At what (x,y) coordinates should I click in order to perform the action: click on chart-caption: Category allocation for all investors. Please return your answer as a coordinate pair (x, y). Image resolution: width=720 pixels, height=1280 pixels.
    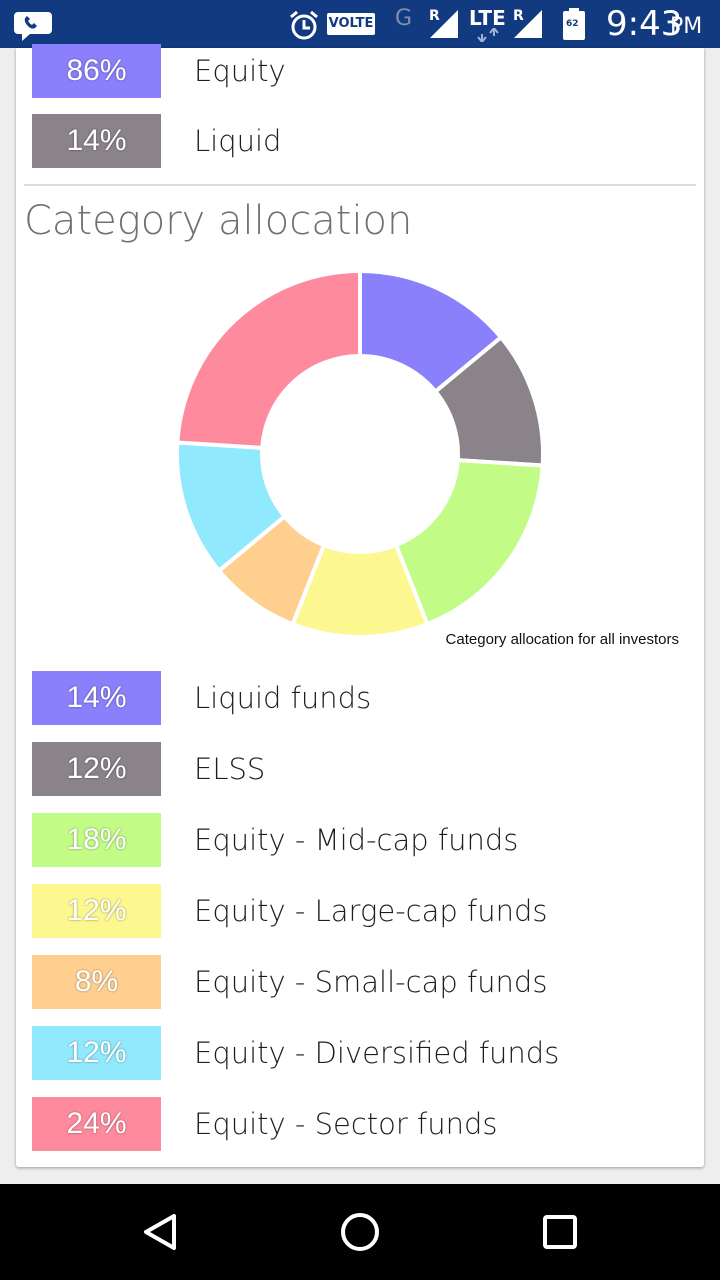
    Looking at the image, I should click on (562, 639).